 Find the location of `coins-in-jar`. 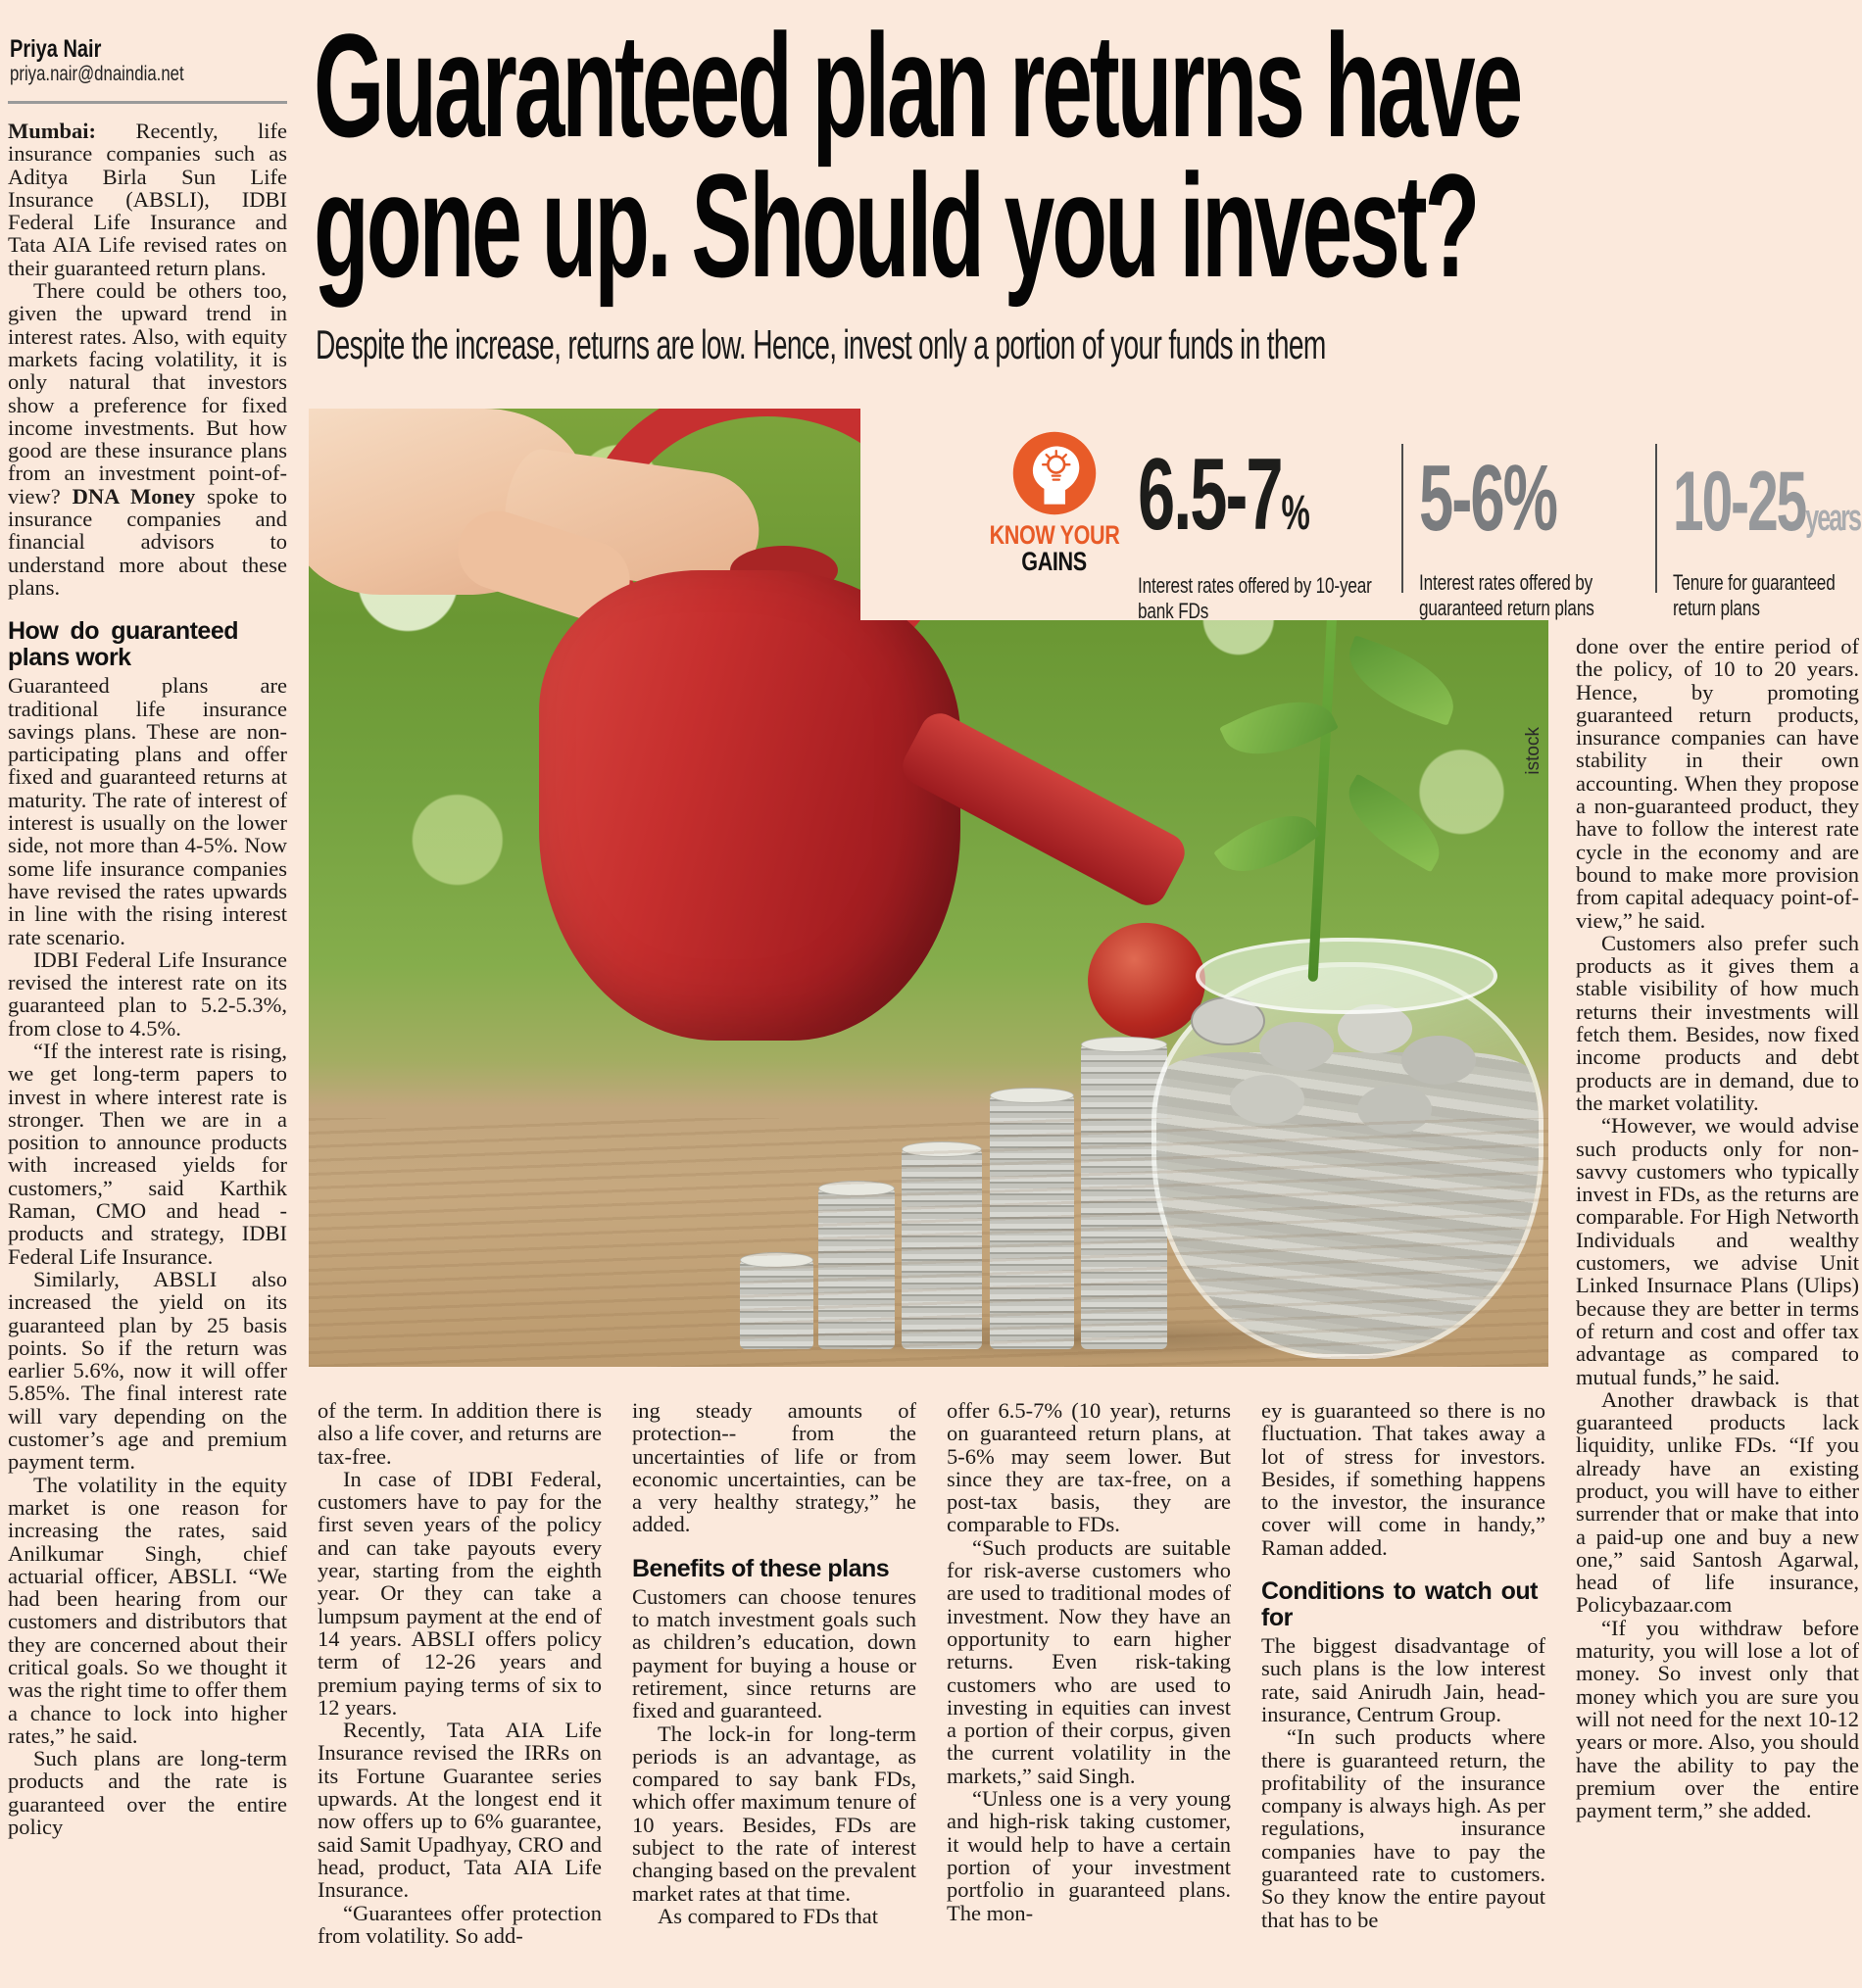

coins-in-jar is located at coordinates (1347, 1202).